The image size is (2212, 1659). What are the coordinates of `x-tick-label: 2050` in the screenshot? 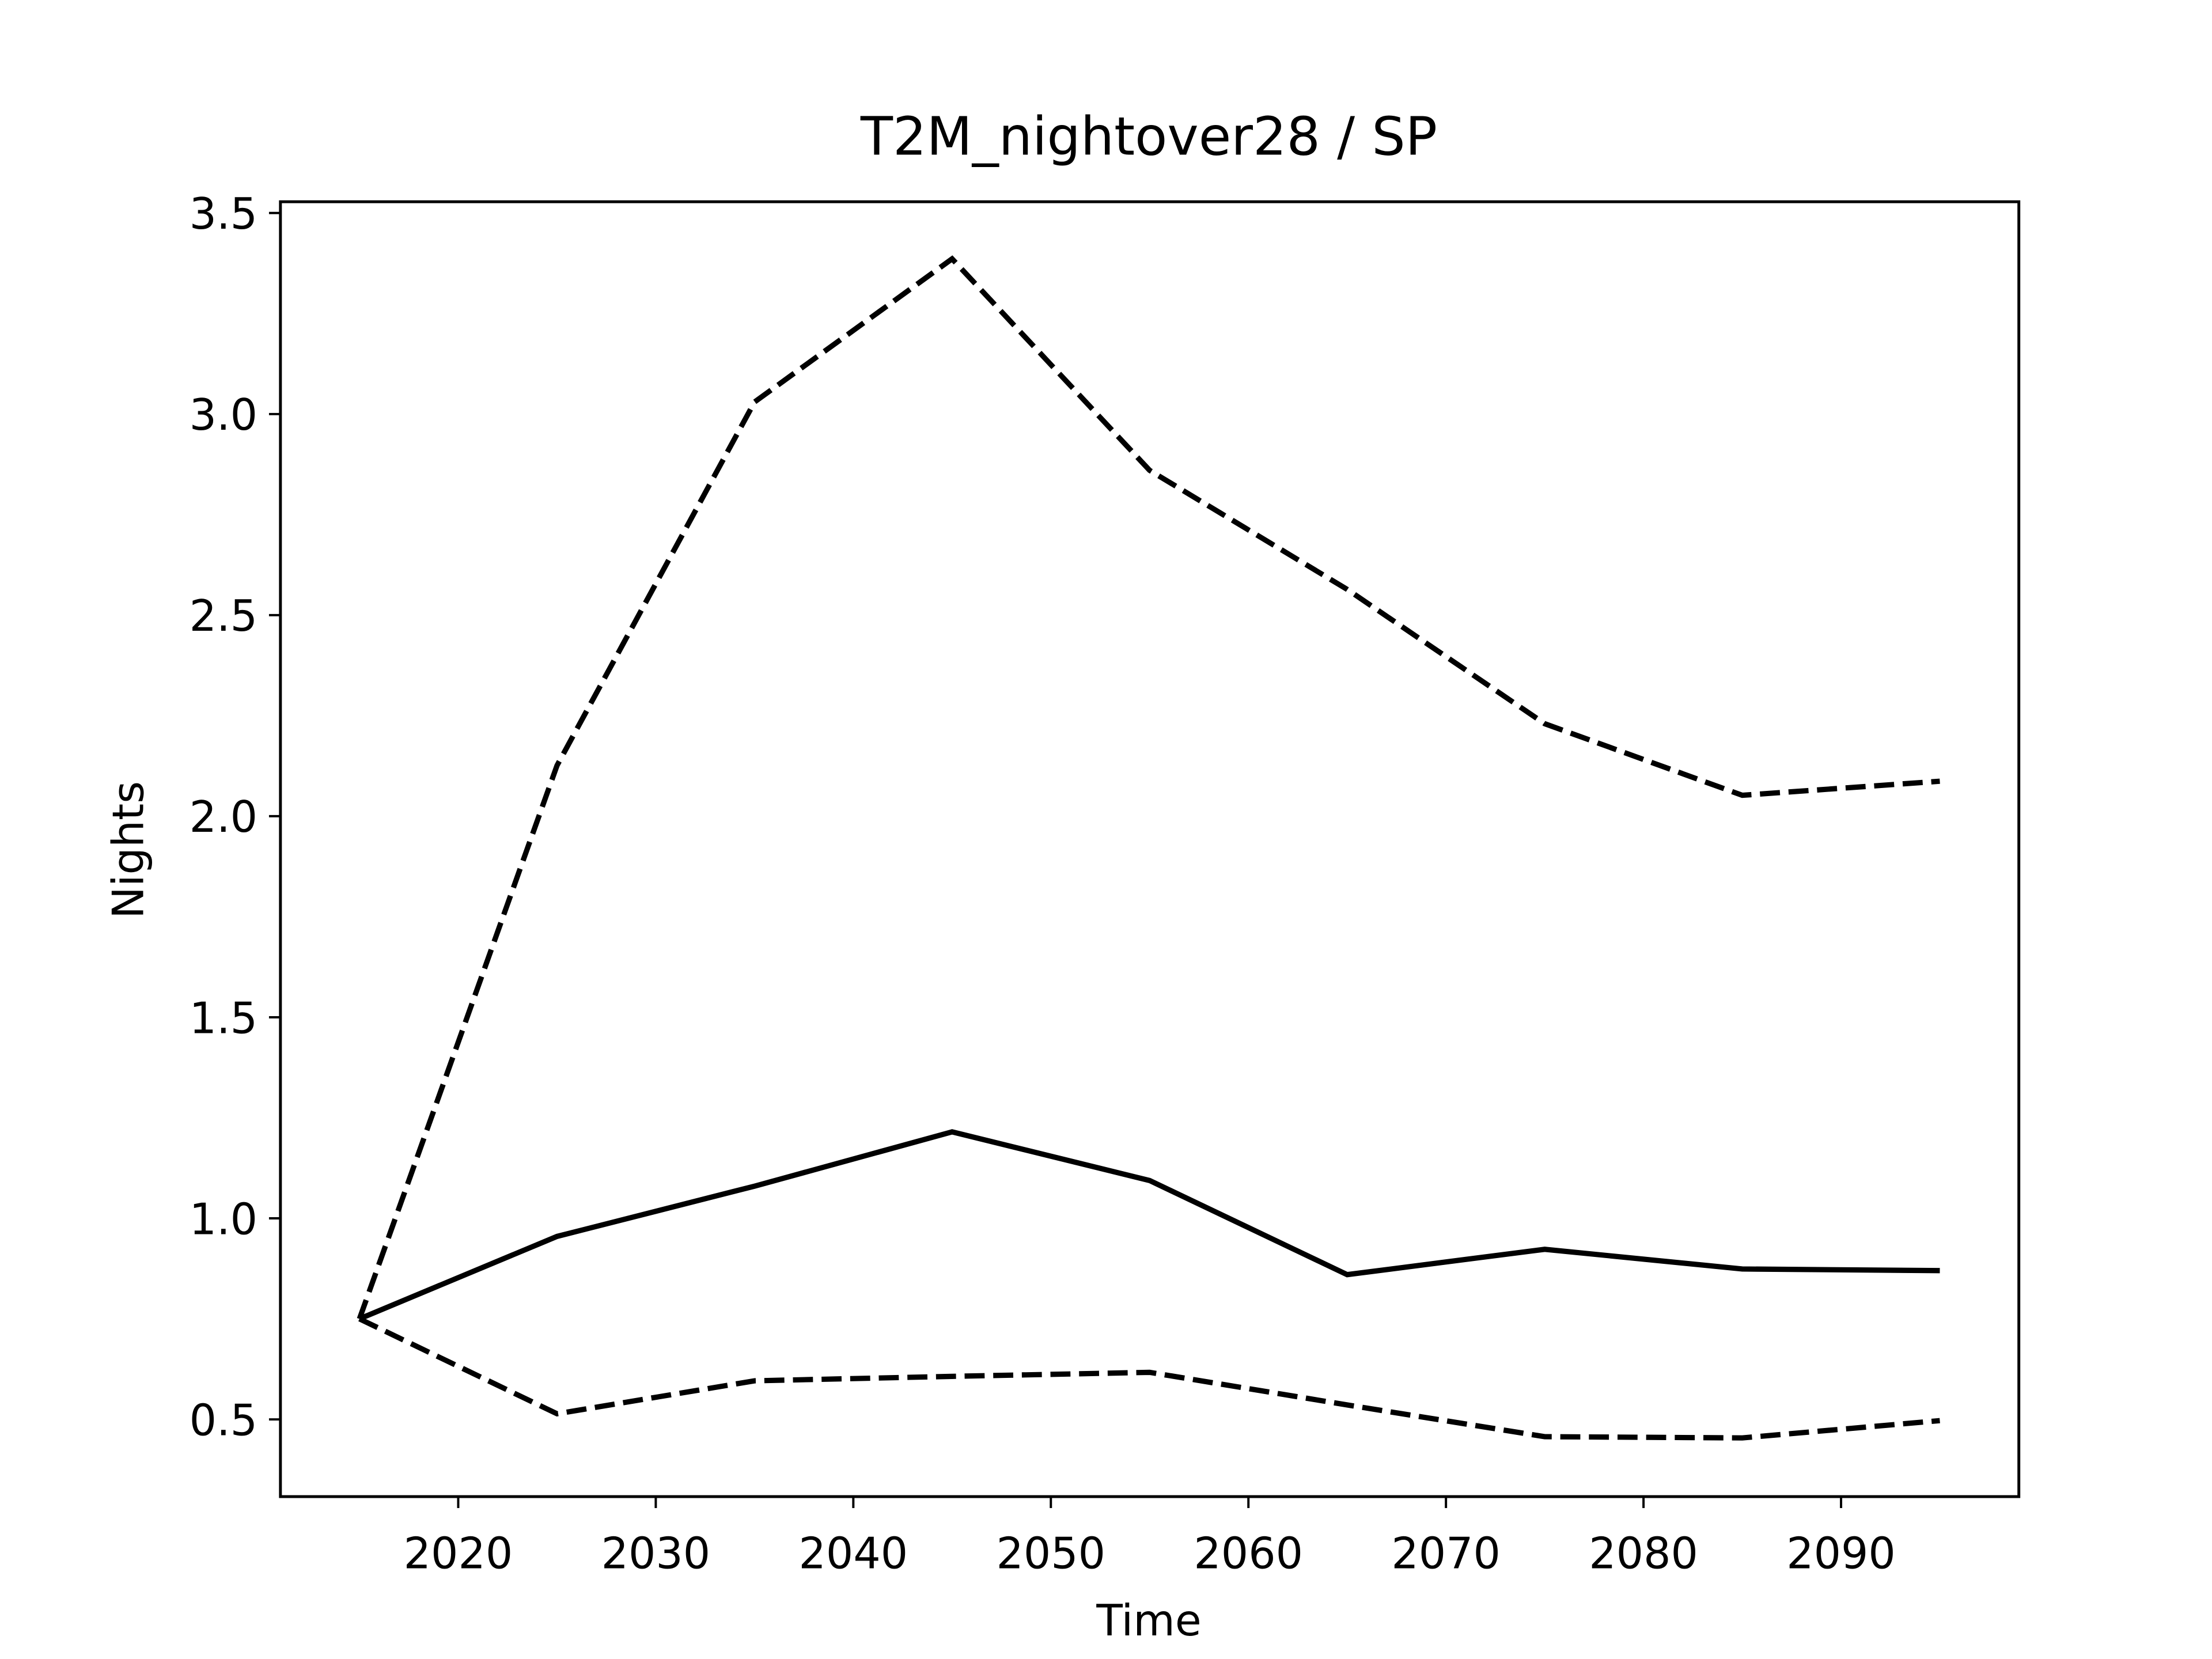 It's located at (1050, 1553).